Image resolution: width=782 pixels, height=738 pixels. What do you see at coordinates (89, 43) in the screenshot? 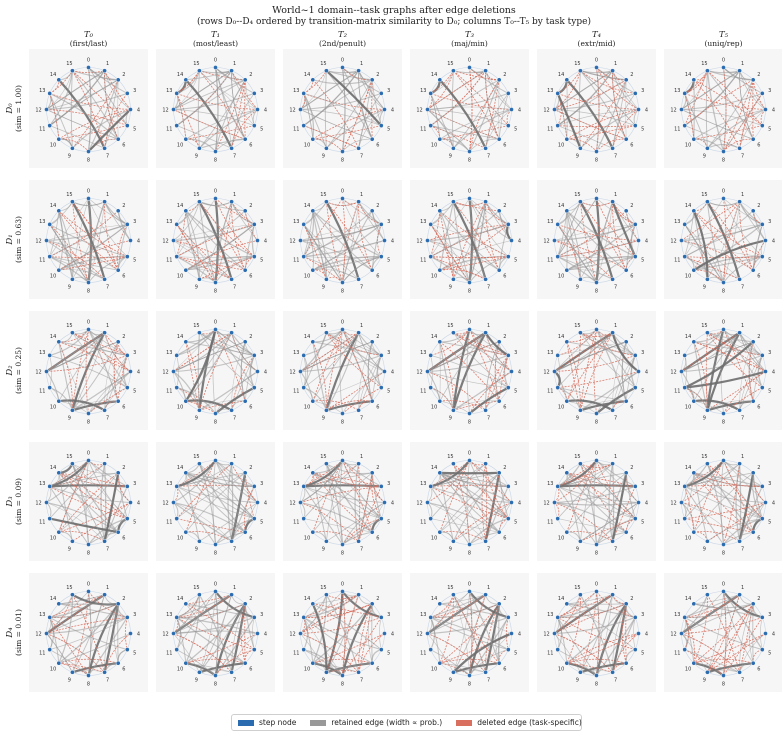
I see `column-sublabel: (first/last)` at bounding box center [89, 43].